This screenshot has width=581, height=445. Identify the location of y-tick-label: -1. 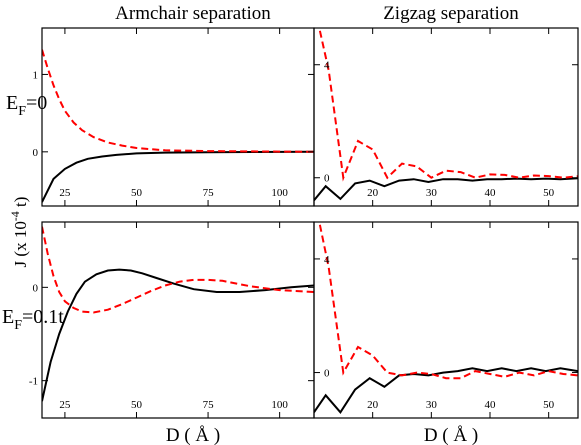
(33, 382).